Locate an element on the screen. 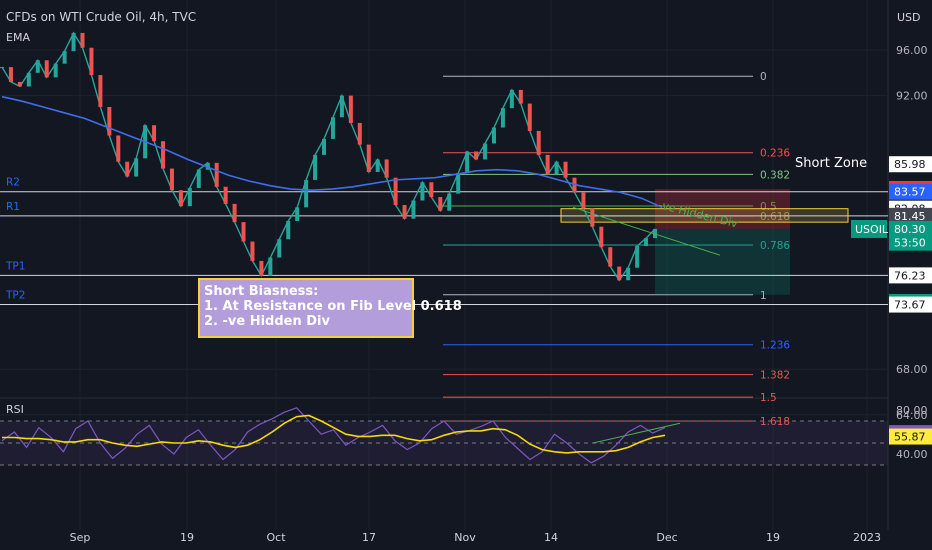 The width and height of the screenshot is (932, 550). fib-level-label: 1.5 is located at coordinates (768, 398).